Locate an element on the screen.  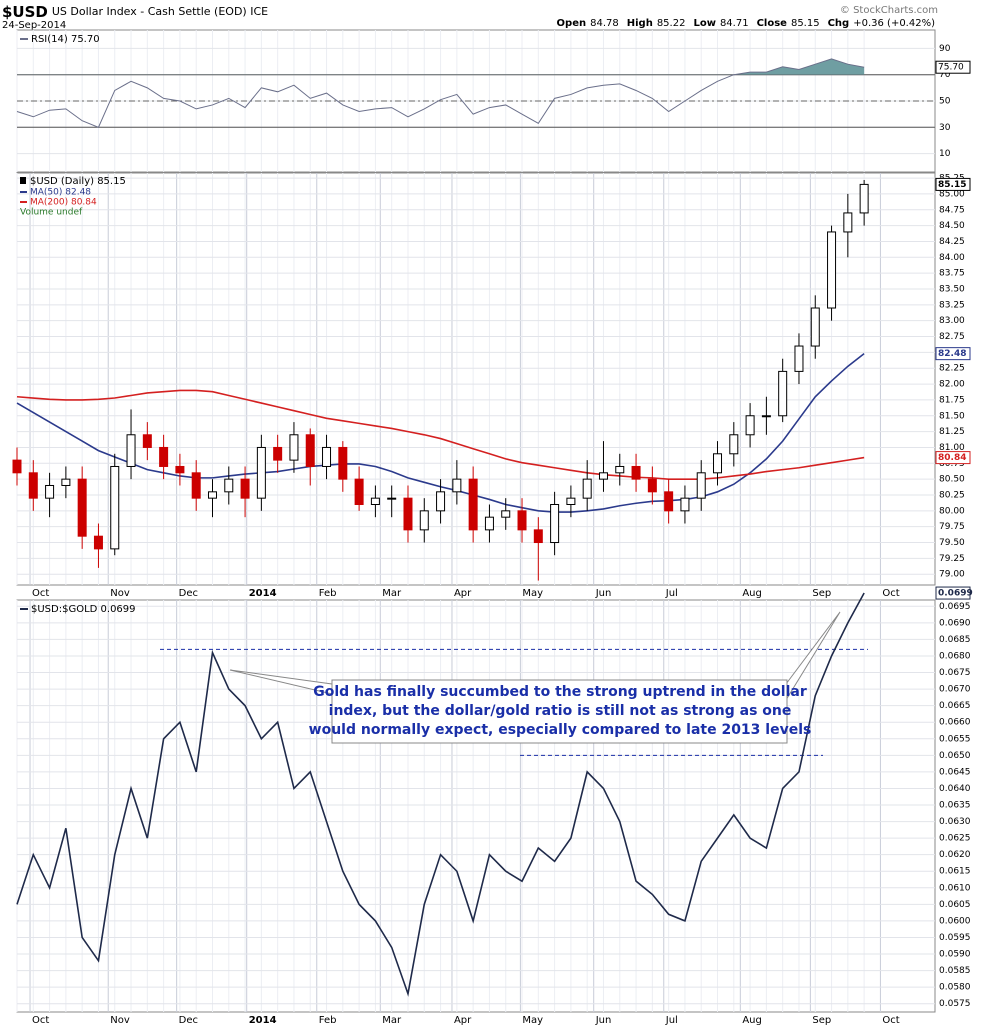
y-tick-label: 80.50 is located at coordinates (952, 480).